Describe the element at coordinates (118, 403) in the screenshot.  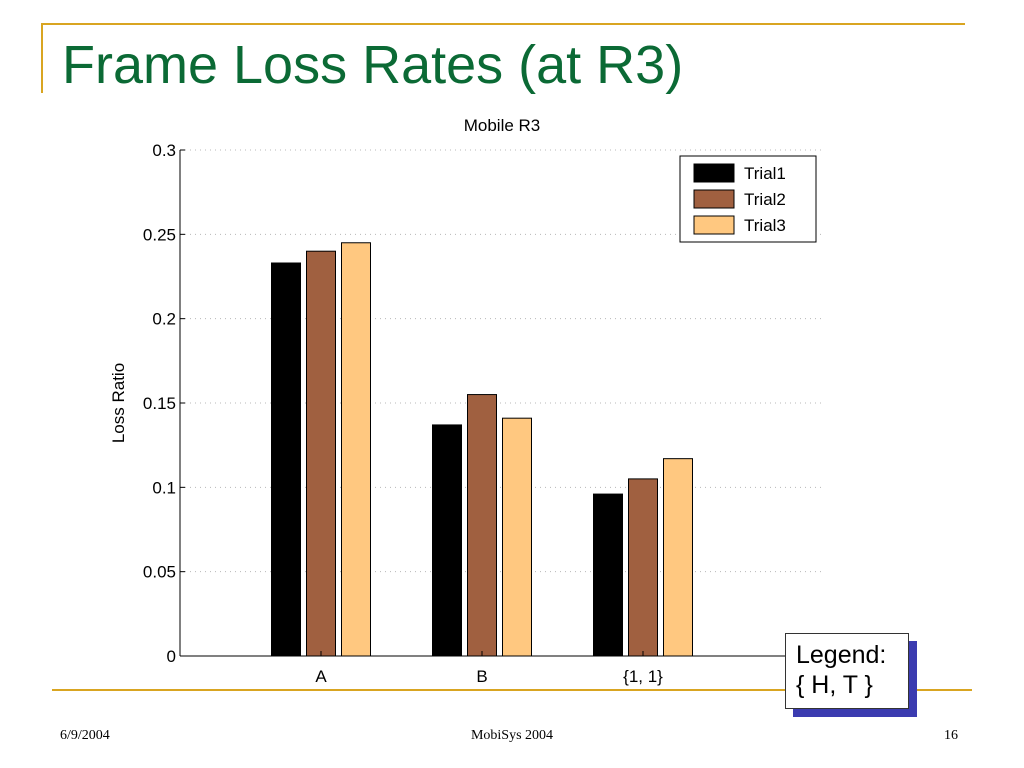
I see `y-axis-label: Loss Ratio` at that location.